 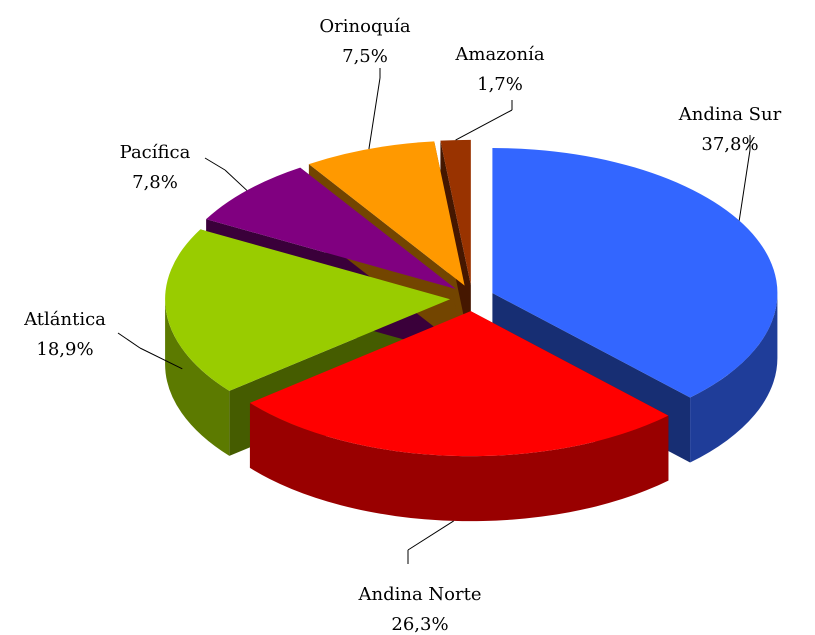 I want to click on slice-label: Andina Norte, so click(x=420, y=594).